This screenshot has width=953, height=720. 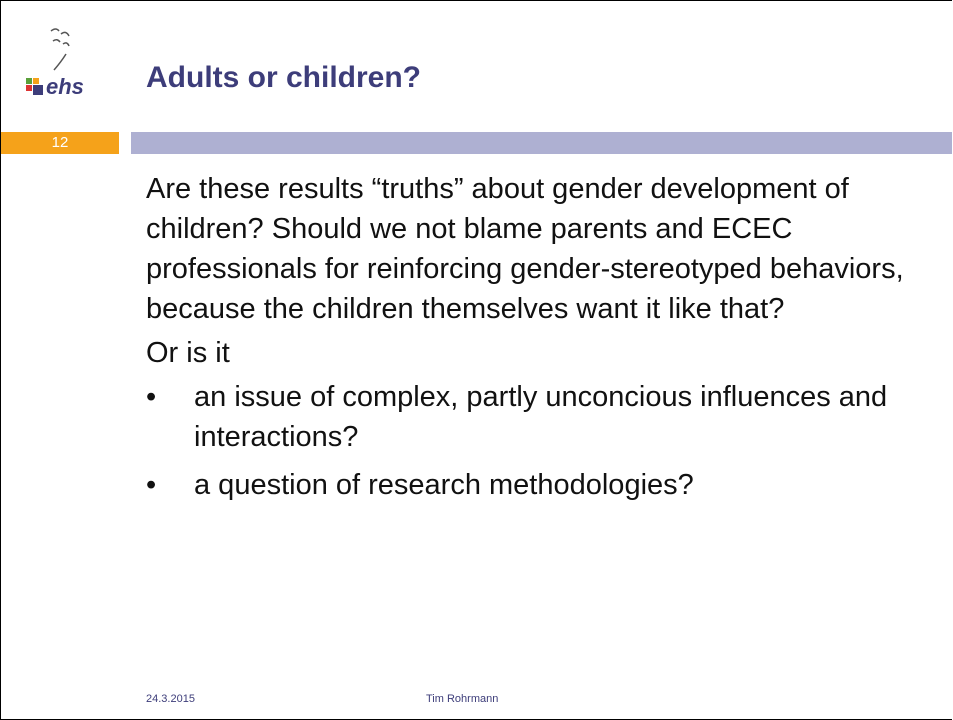 What do you see at coordinates (462, 699) in the screenshot?
I see `footer-author: Tim Rohrmann` at bounding box center [462, 699].